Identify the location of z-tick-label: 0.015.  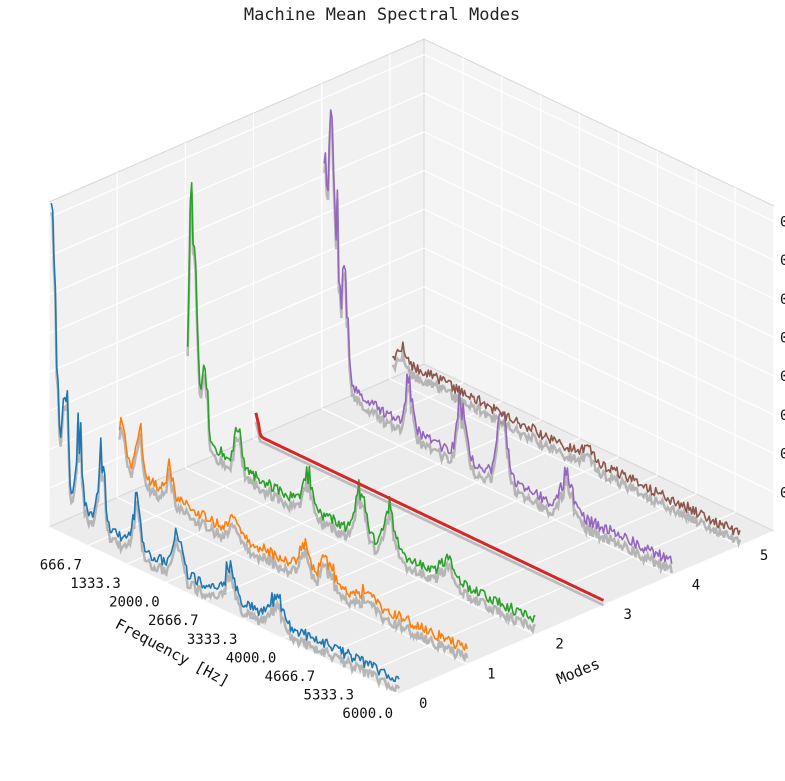
(782, 416).